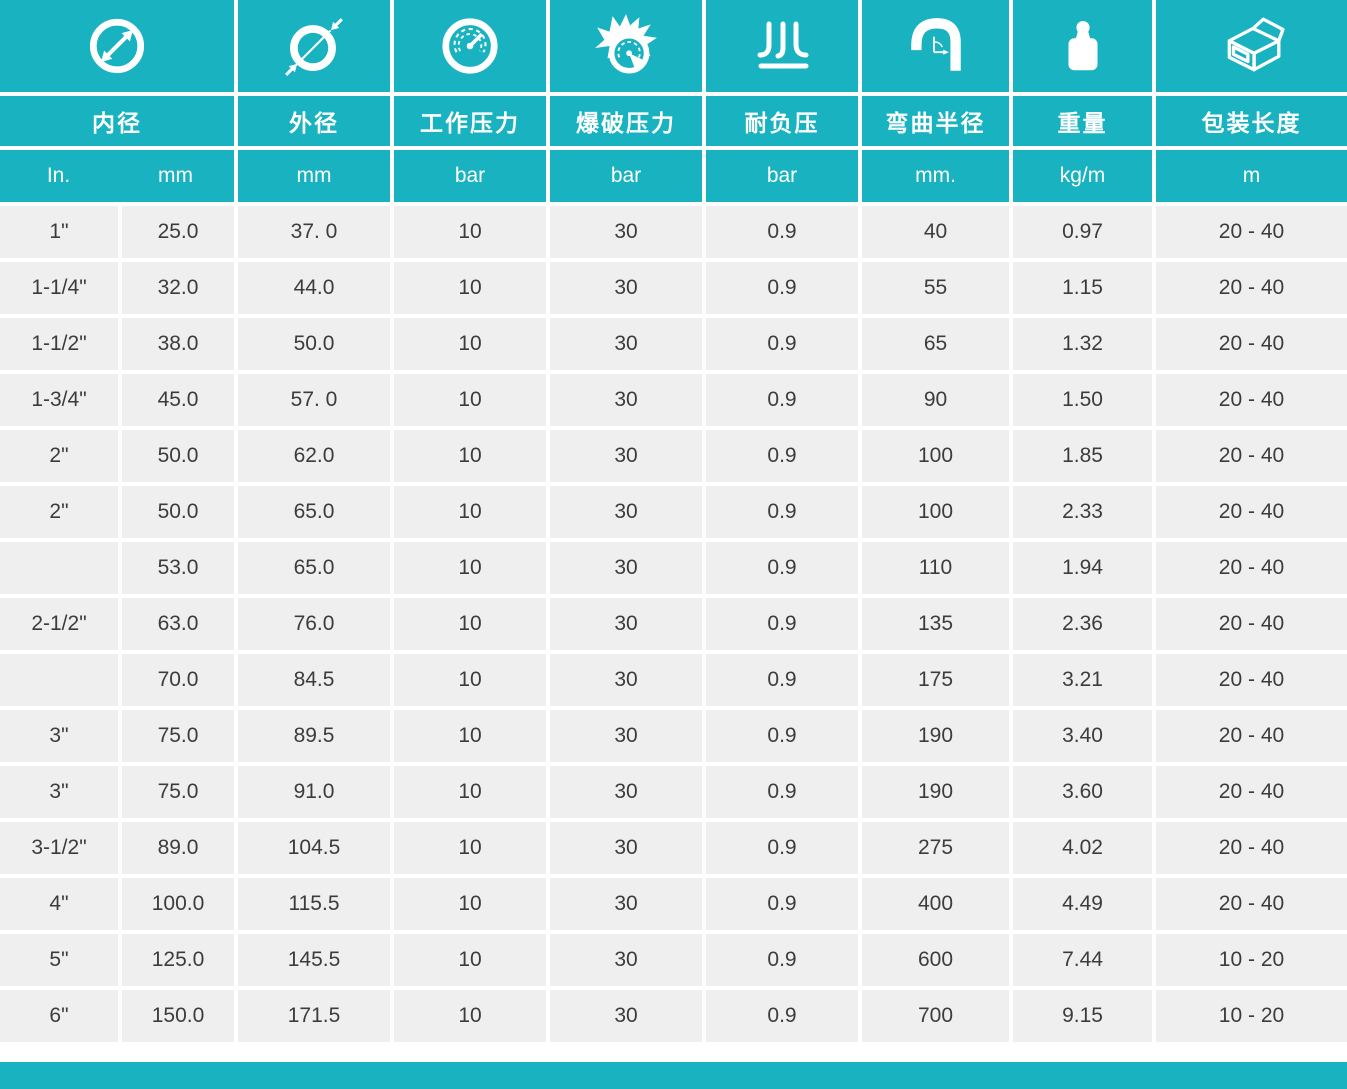  What do you see at coordinates (673, 792) in the screenshot?
I see `table-row: 3" 75.0 91.0 10 30 0.9 190 3.60 20 - 40` at bounding box center [673, 792].